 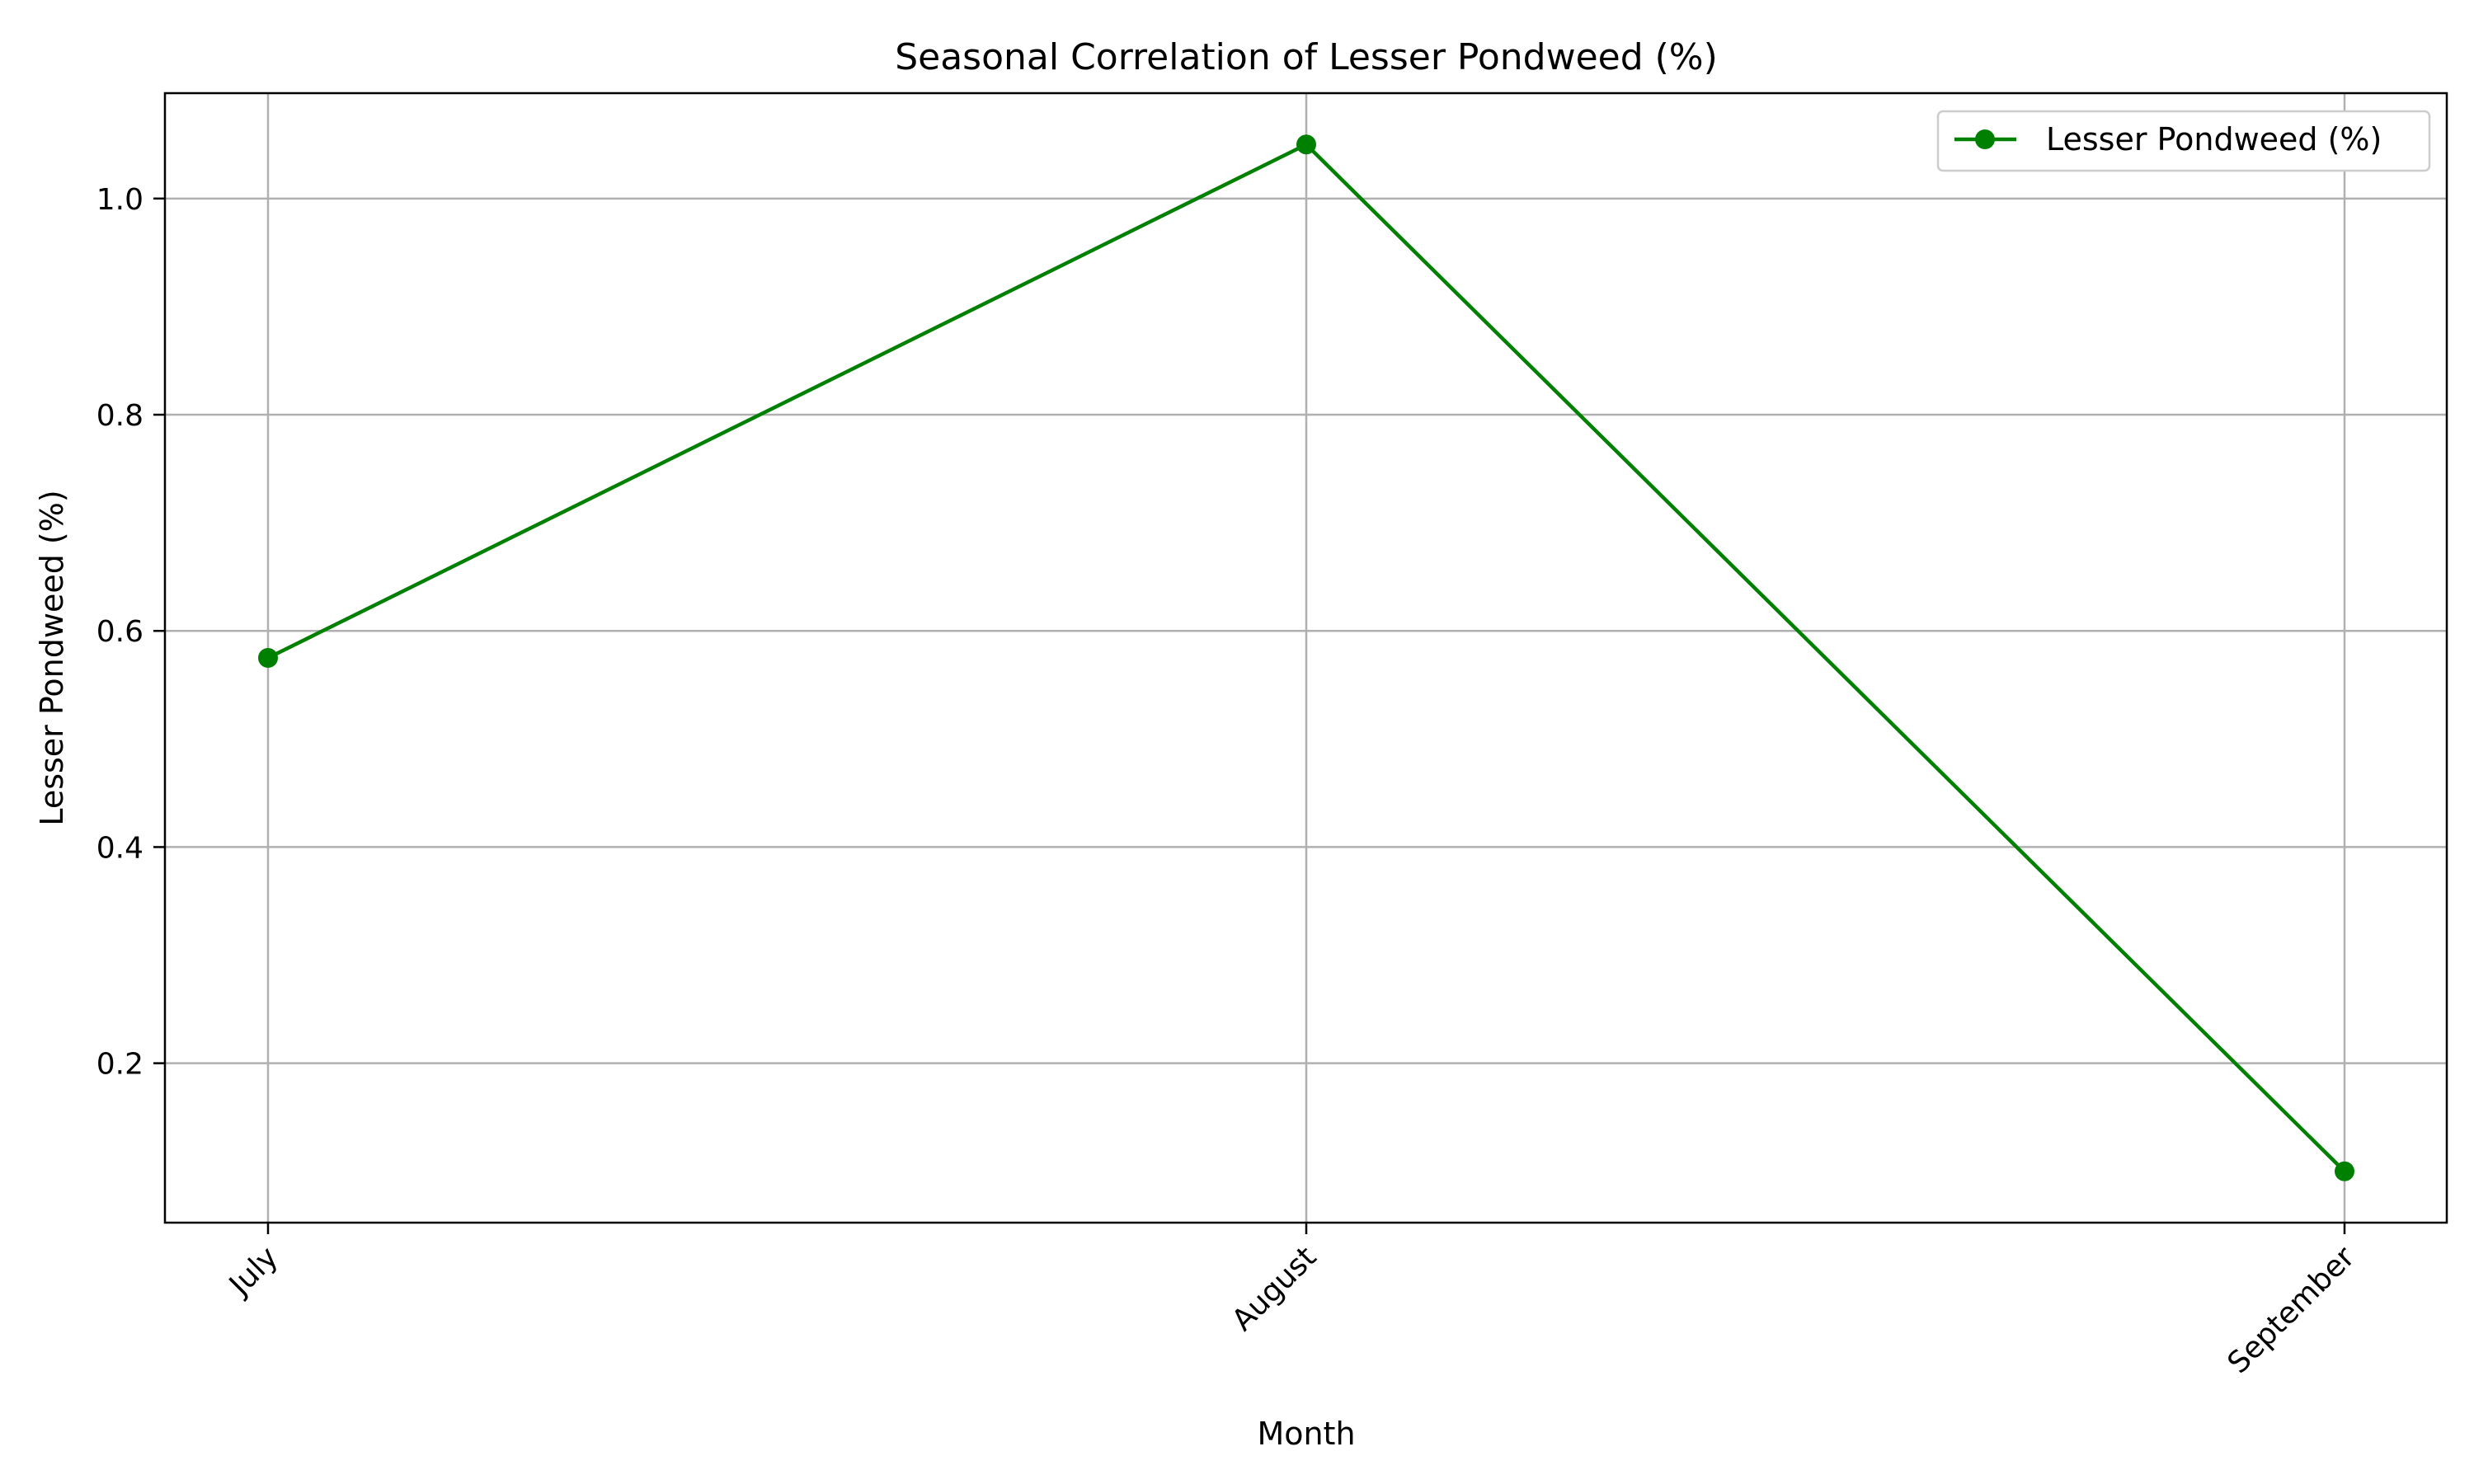 What do you see at coordinates (2214, 139) in the screenshot?
I see `legend-entry-label: Lesser Pondweed (%)` at bounding box center [2214, 139].